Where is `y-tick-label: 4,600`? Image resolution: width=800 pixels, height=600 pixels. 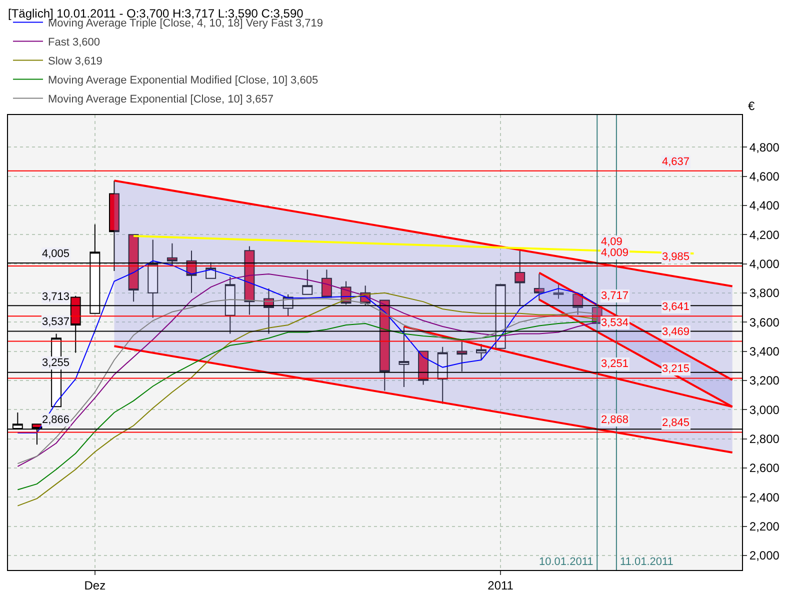 y-tick-label: 4,600 is located at coordinates (764, 176).